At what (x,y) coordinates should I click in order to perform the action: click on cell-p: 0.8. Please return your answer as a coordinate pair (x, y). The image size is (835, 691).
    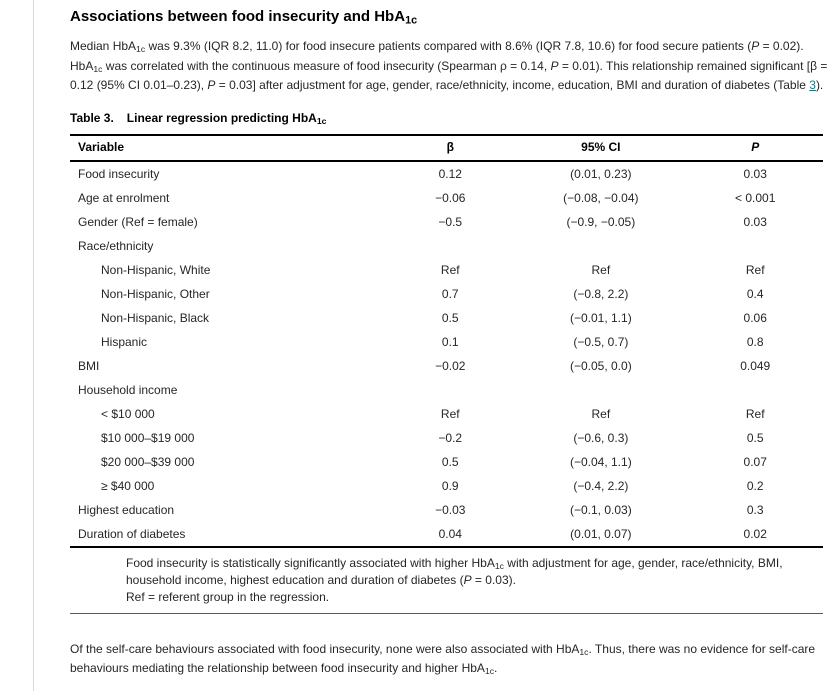
    Looking at the image, I should click on (755, 341).